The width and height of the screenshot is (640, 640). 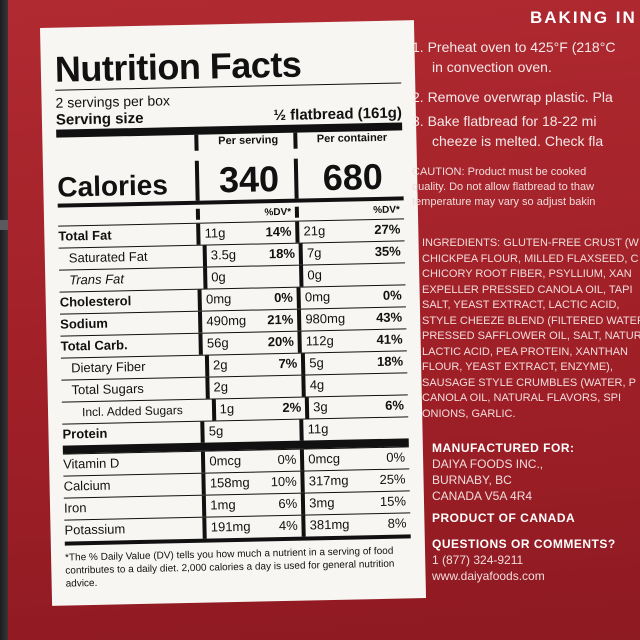 What do you see at coordinates (355, 481) in the screenshot?
I see `per-container-cell: 317mg 25%` at bounding box center [355, 481].